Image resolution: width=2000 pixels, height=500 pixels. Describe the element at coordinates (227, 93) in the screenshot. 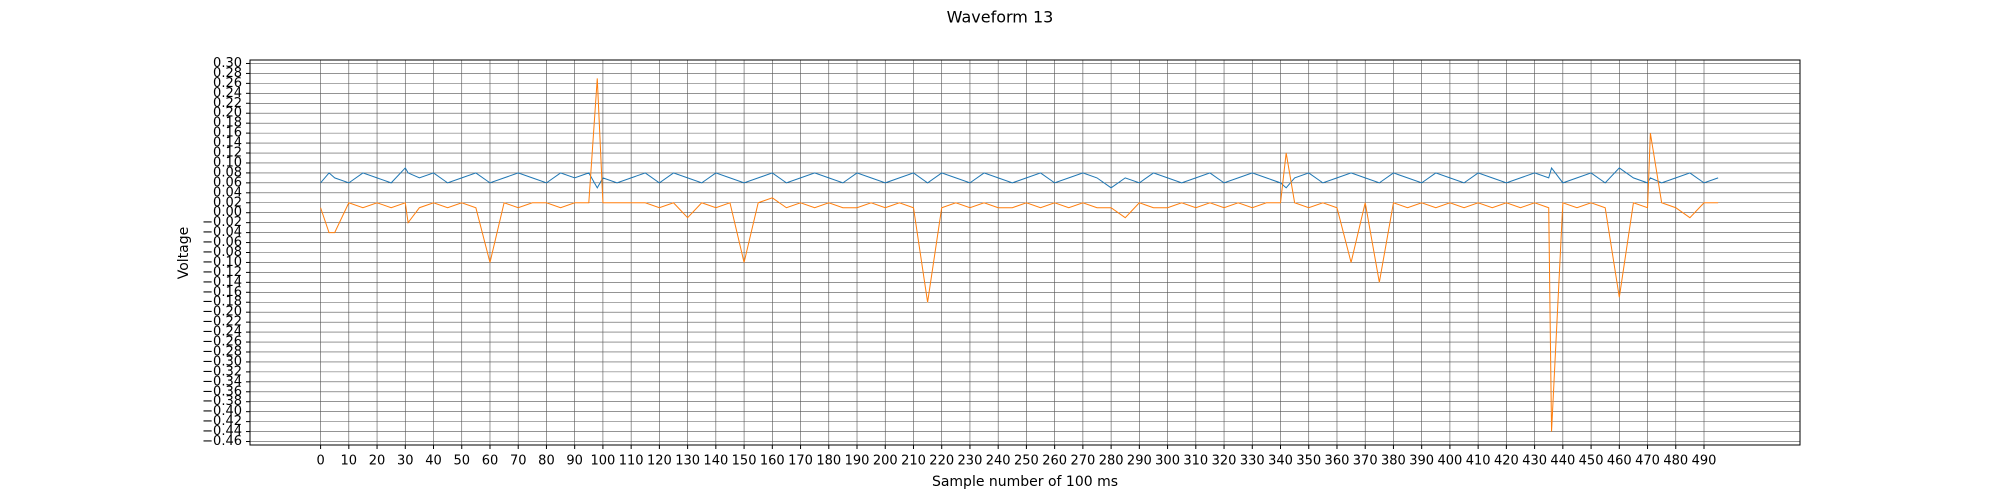

I see `y-tick-label: 0.24` at that location.